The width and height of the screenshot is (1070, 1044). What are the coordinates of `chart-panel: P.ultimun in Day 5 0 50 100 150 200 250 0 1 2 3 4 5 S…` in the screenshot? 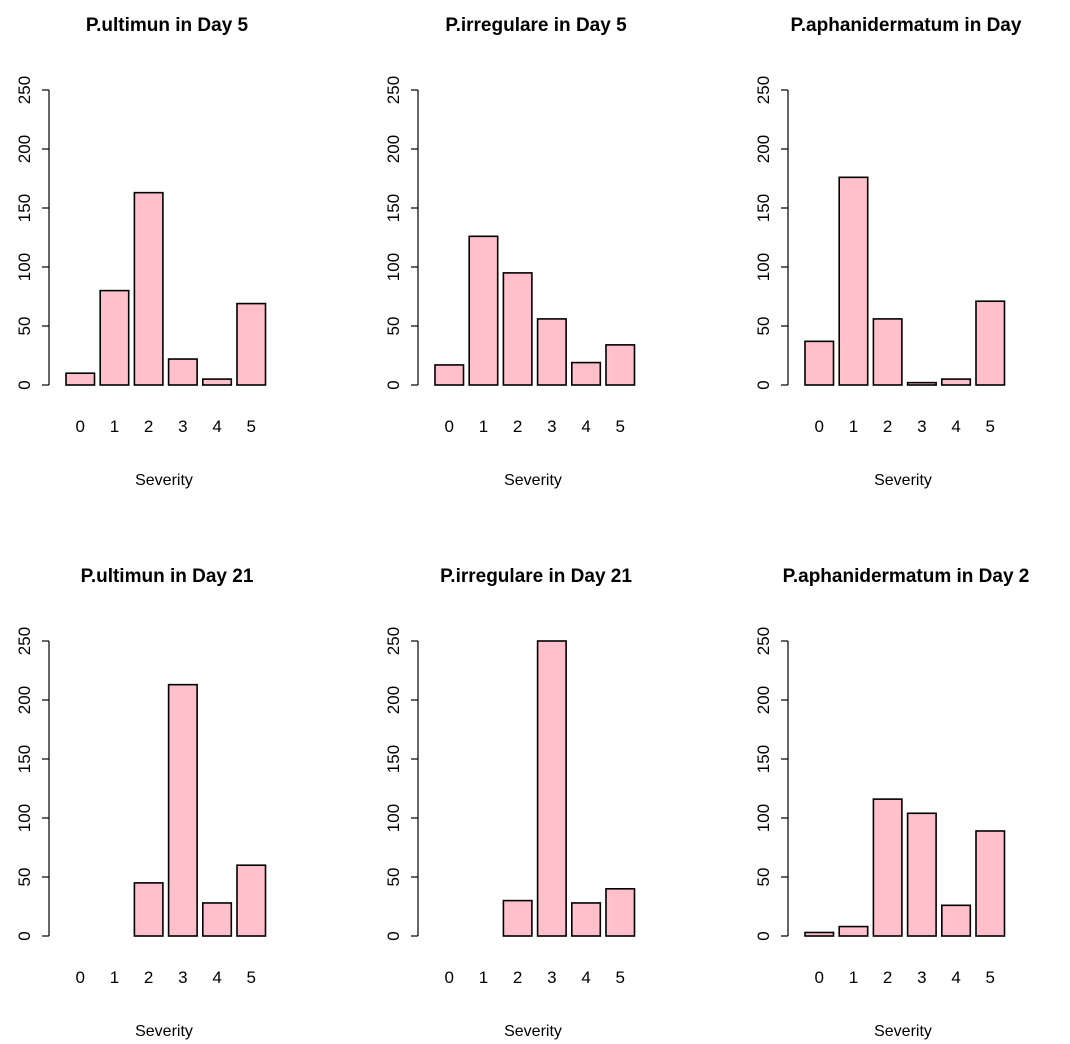 It's located at (141, 252).